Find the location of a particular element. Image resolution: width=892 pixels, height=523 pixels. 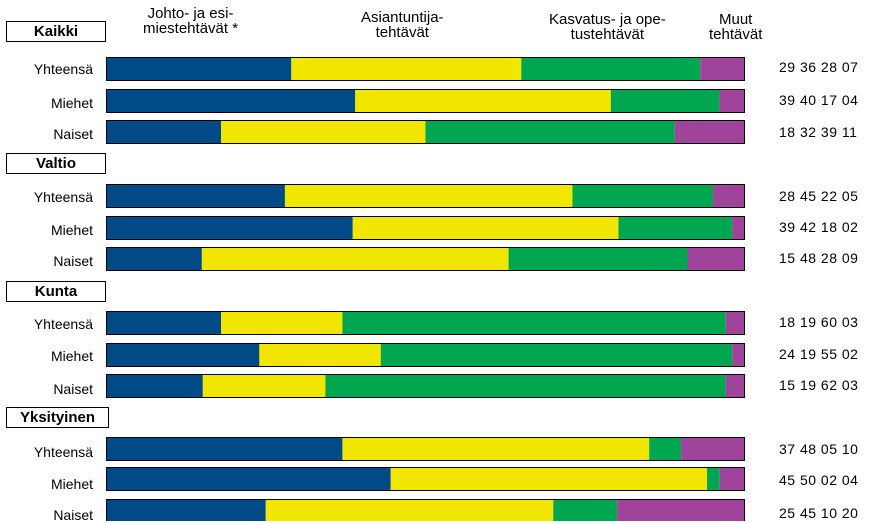

row-values: 15 48 28 09 is located at coordinates (819, 258).